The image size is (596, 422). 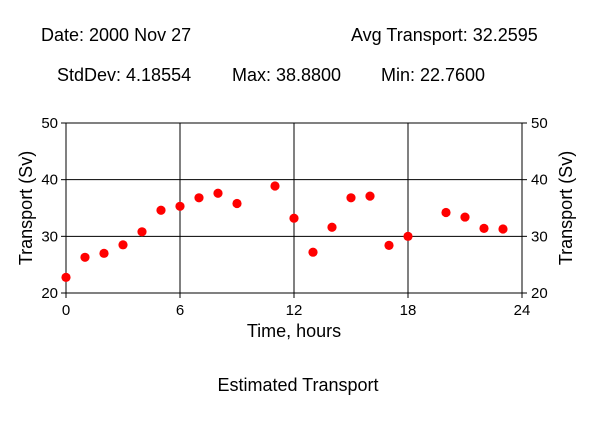 I want to click on y-tick-label-left: 20, so click(x=49, y=293).